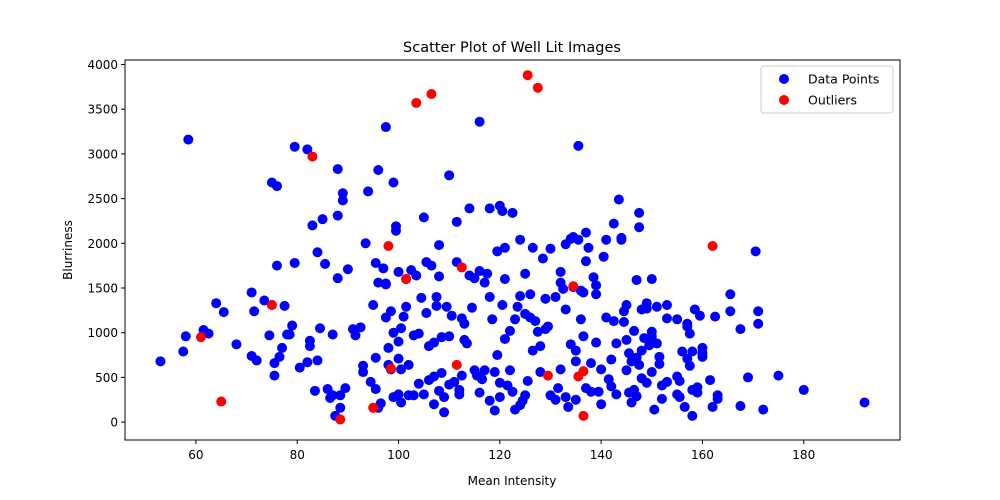 The height and width of the screenshot is (500, 1000). What do you see at coordinates (832, 100) in the screenshot?
I see `legend-label-outliers: Outliers` at bounding box center [832, 100].